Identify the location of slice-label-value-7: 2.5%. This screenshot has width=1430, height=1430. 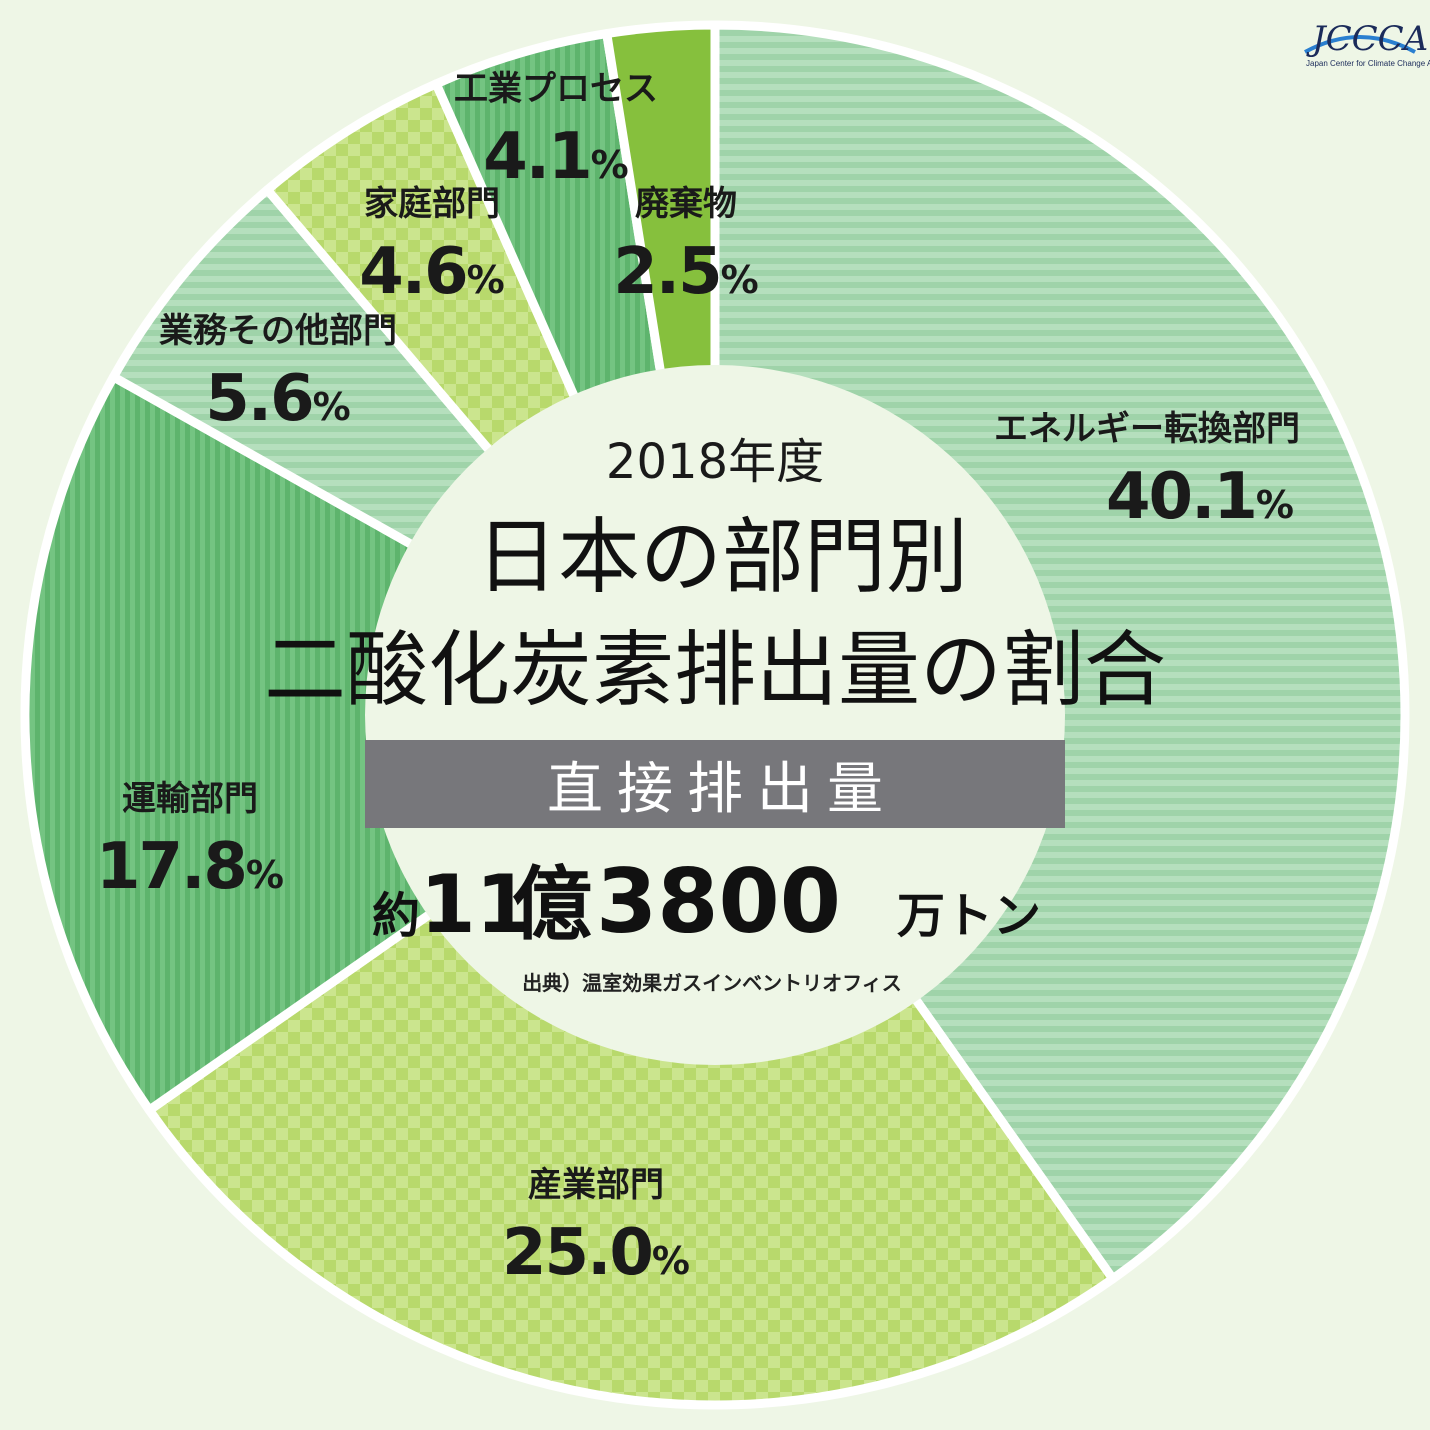
(685, 272).